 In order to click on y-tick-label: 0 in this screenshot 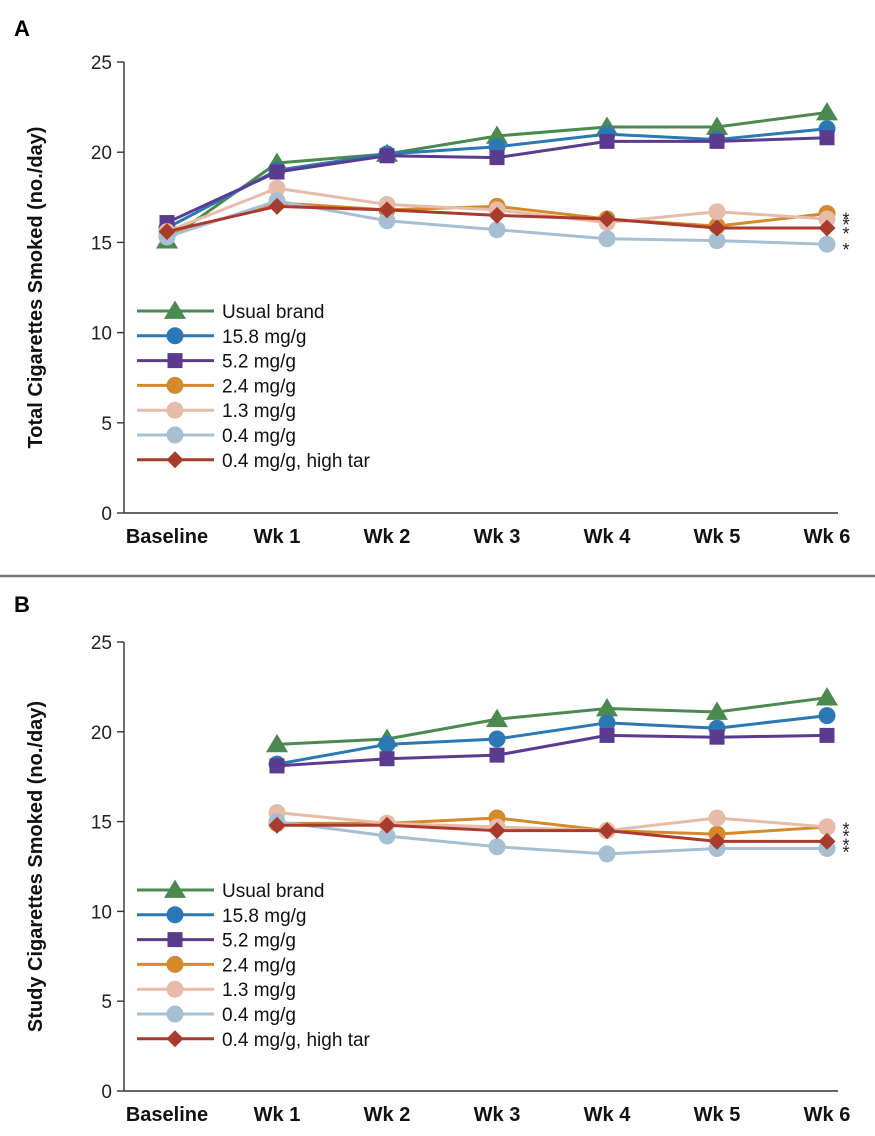, I will do `click(106, 1092)`.